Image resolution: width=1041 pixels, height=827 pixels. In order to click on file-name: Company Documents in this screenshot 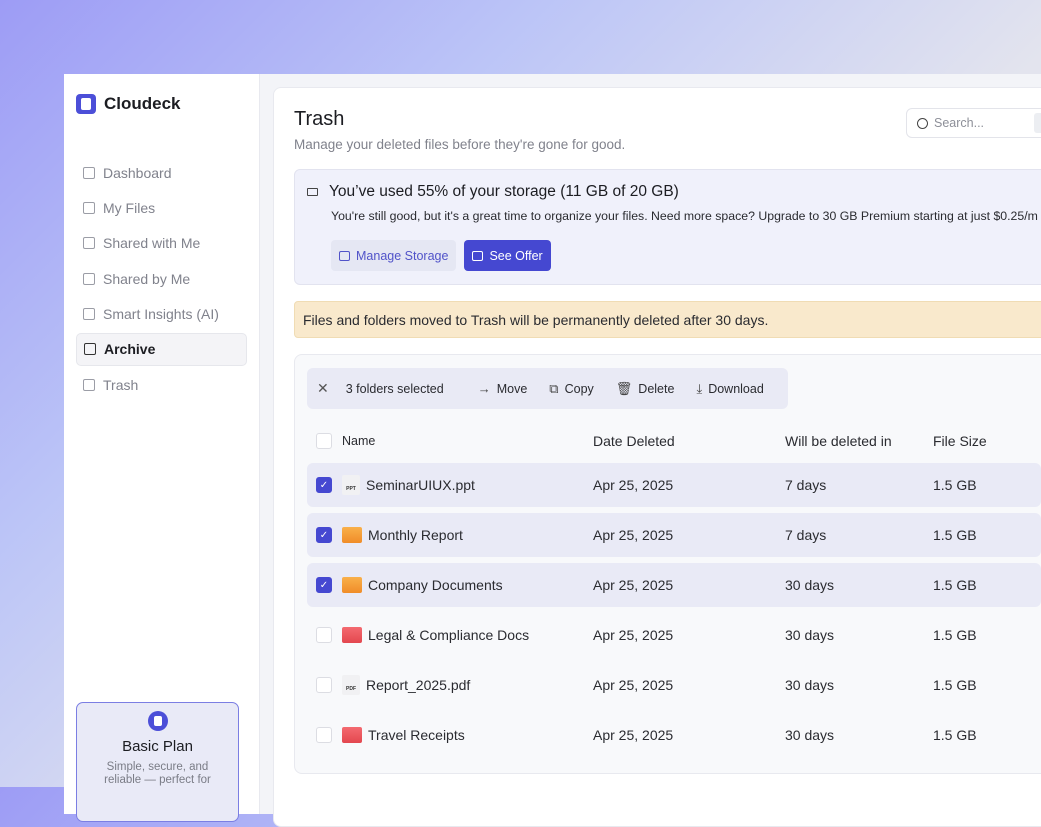, I will do `click(435, 585)`.